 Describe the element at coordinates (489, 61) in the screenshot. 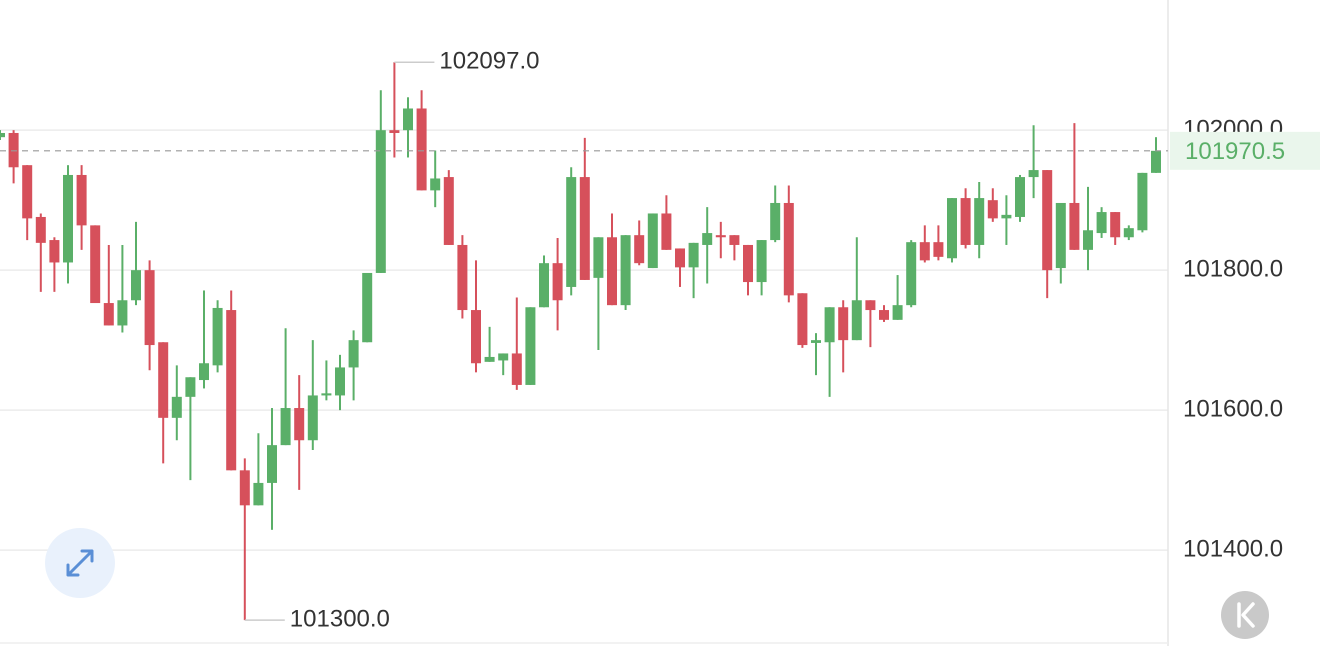

I see `high-marker-label: 102097.0` at that location.